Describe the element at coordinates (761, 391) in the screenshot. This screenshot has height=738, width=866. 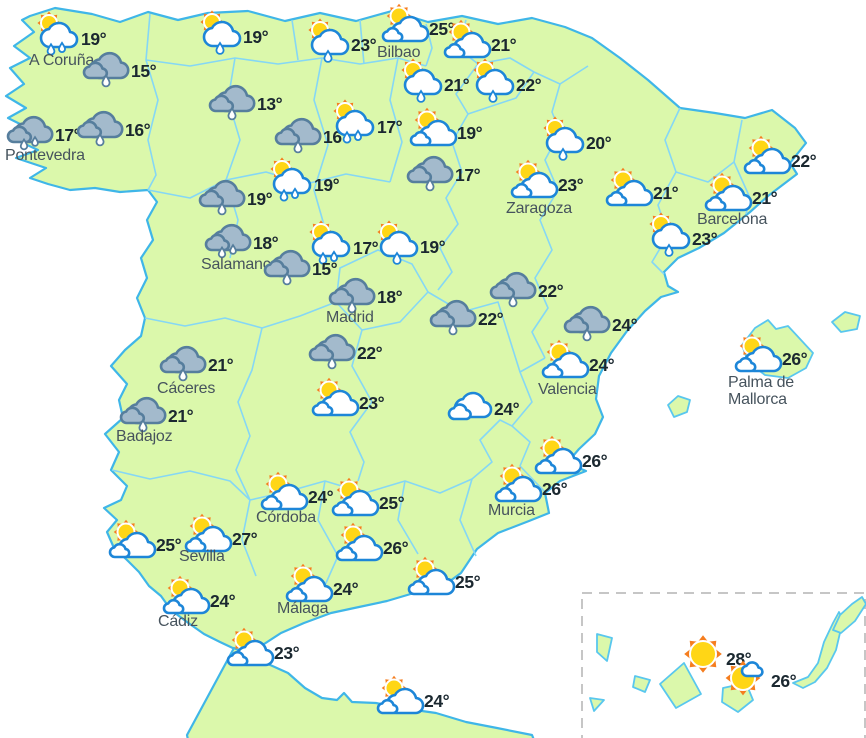
I see `city-label: Palma de Mallorca` at that location.